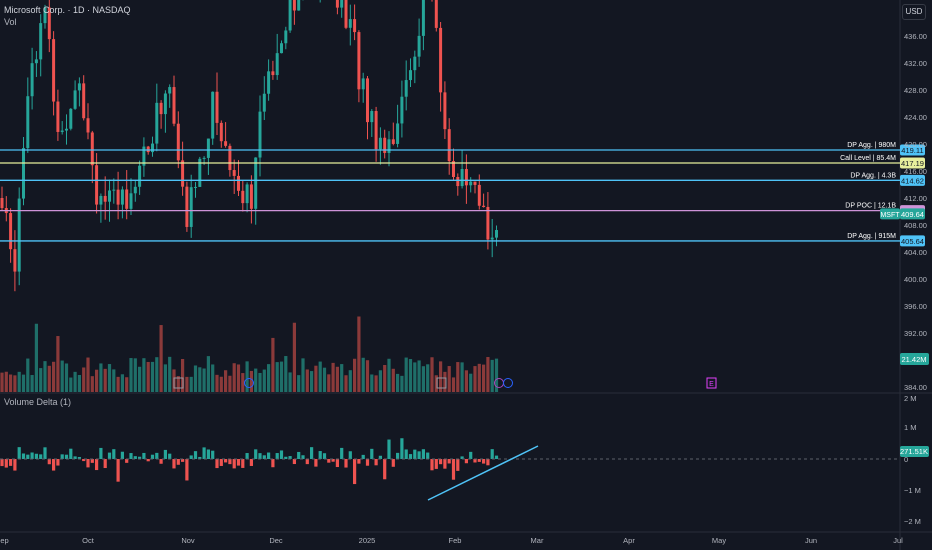 This screenshot has height=550, width=932. I want to click on price-tick-label: 436.00, so click(915, 36).